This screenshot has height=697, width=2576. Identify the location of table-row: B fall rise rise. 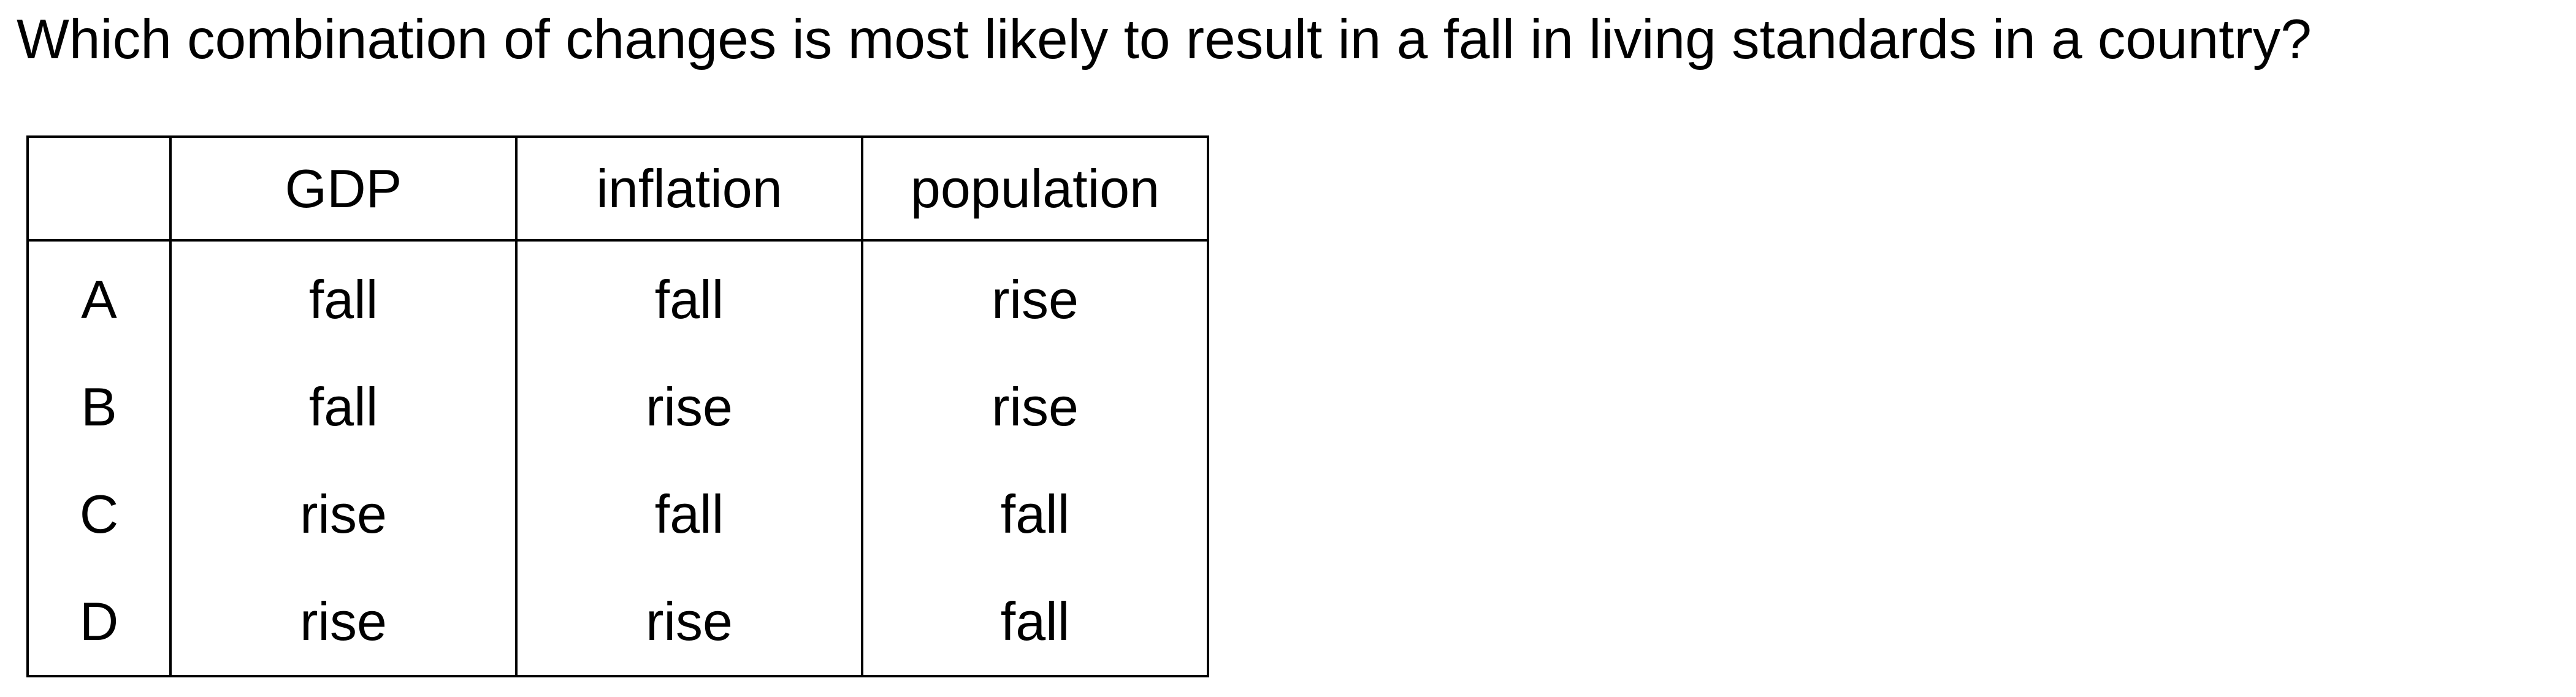
(617, 406).